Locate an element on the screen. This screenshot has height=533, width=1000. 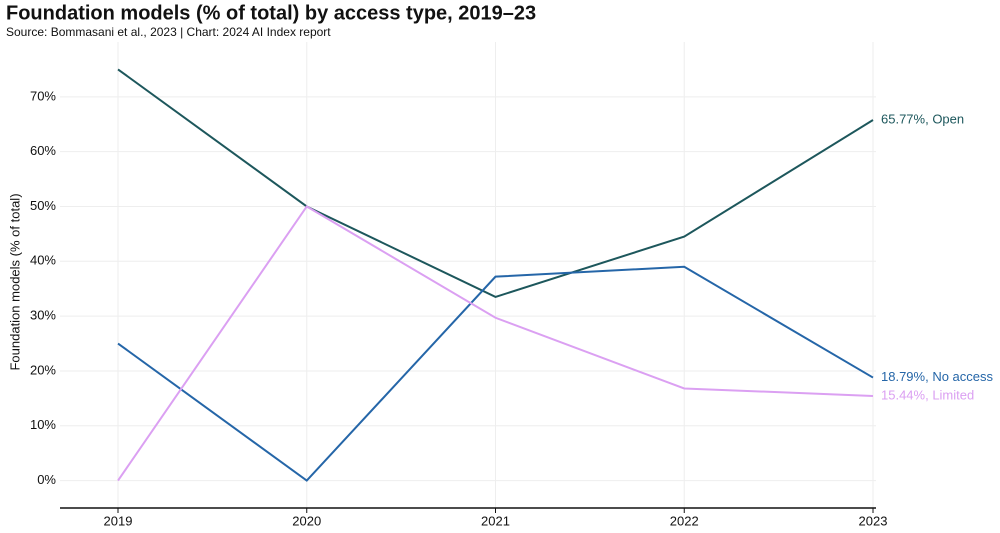
y-tick-label: 50% is located at coordinates (43, 205).